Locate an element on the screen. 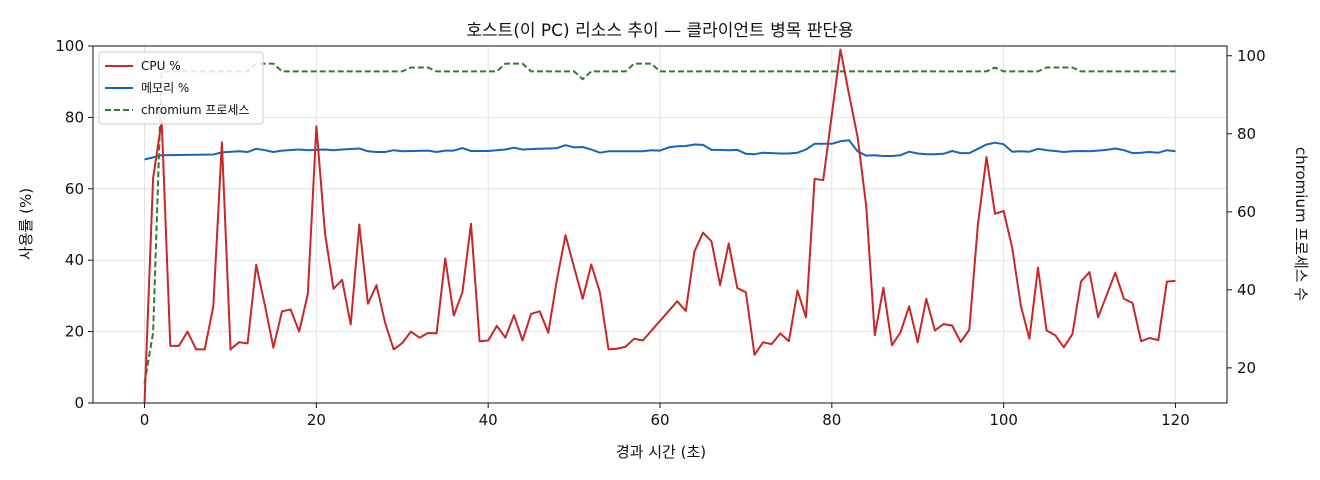 This screenshot has width=1320, height=480. y-tick-label-left: 80 is located at coordinates (74, 117).